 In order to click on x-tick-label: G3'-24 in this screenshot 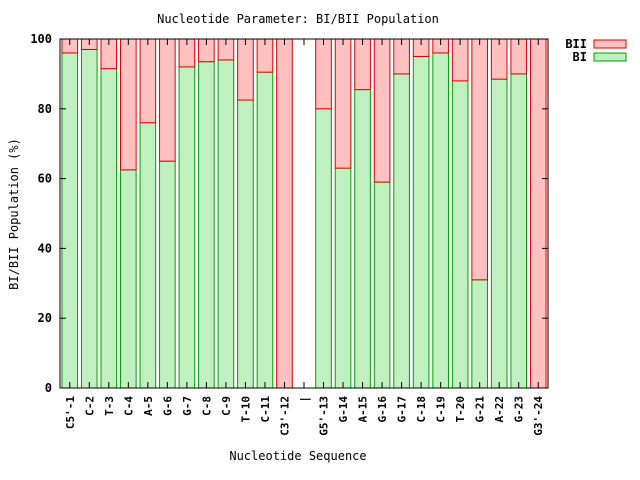, I will do `click(538, 416)`.